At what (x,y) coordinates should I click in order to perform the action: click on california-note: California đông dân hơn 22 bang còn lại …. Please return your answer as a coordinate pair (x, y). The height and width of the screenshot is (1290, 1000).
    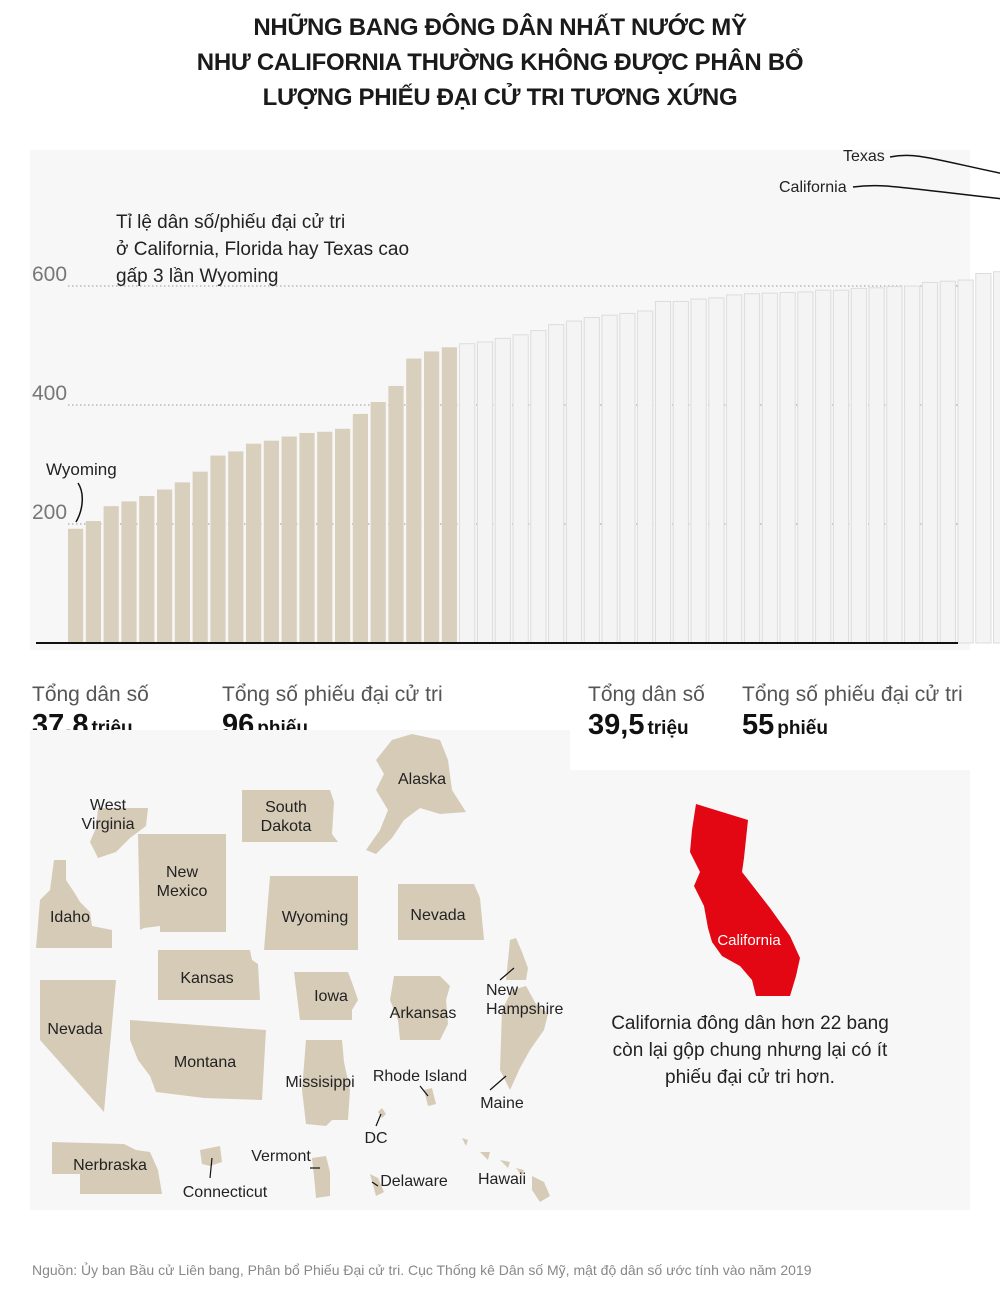
    Looking at the image, I should click on (750, 1050).